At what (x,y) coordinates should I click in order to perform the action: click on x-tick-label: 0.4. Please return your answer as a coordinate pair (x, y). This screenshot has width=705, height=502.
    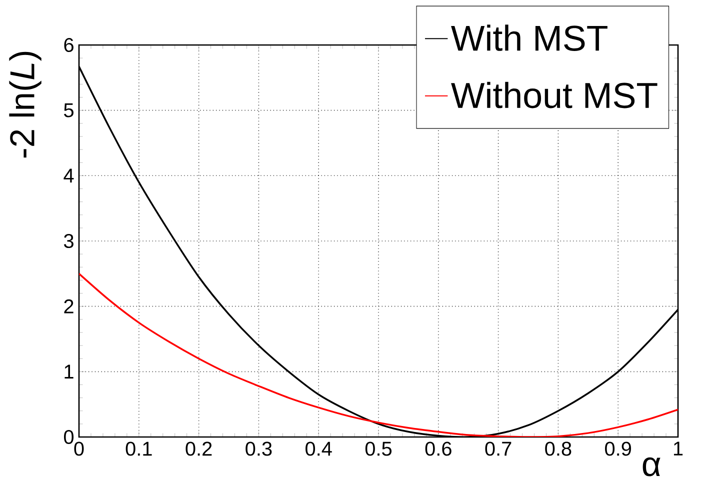
    Looking at the image, I should click on (319, 449).